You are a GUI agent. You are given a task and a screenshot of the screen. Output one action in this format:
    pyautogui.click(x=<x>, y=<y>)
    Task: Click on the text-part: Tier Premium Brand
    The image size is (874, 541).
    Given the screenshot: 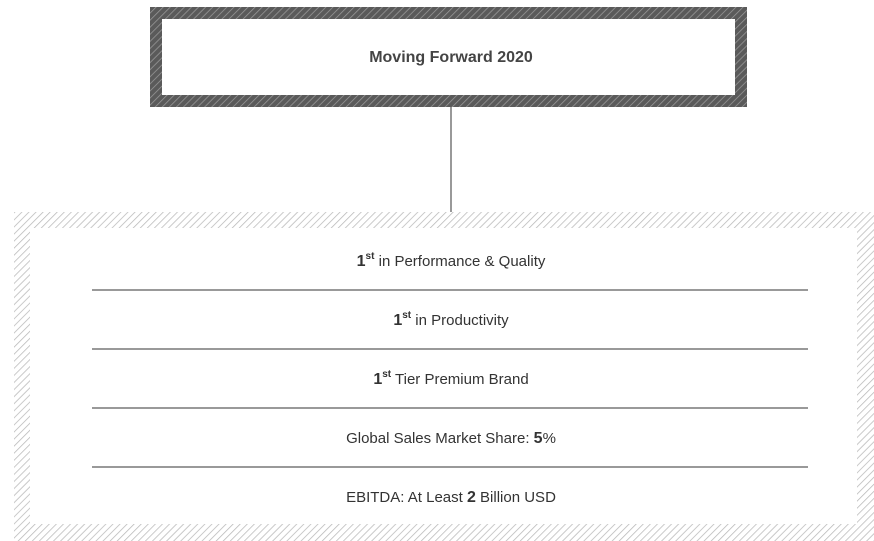 What is the action you would take?
    pyautogui.click(x=460, y=379)
    